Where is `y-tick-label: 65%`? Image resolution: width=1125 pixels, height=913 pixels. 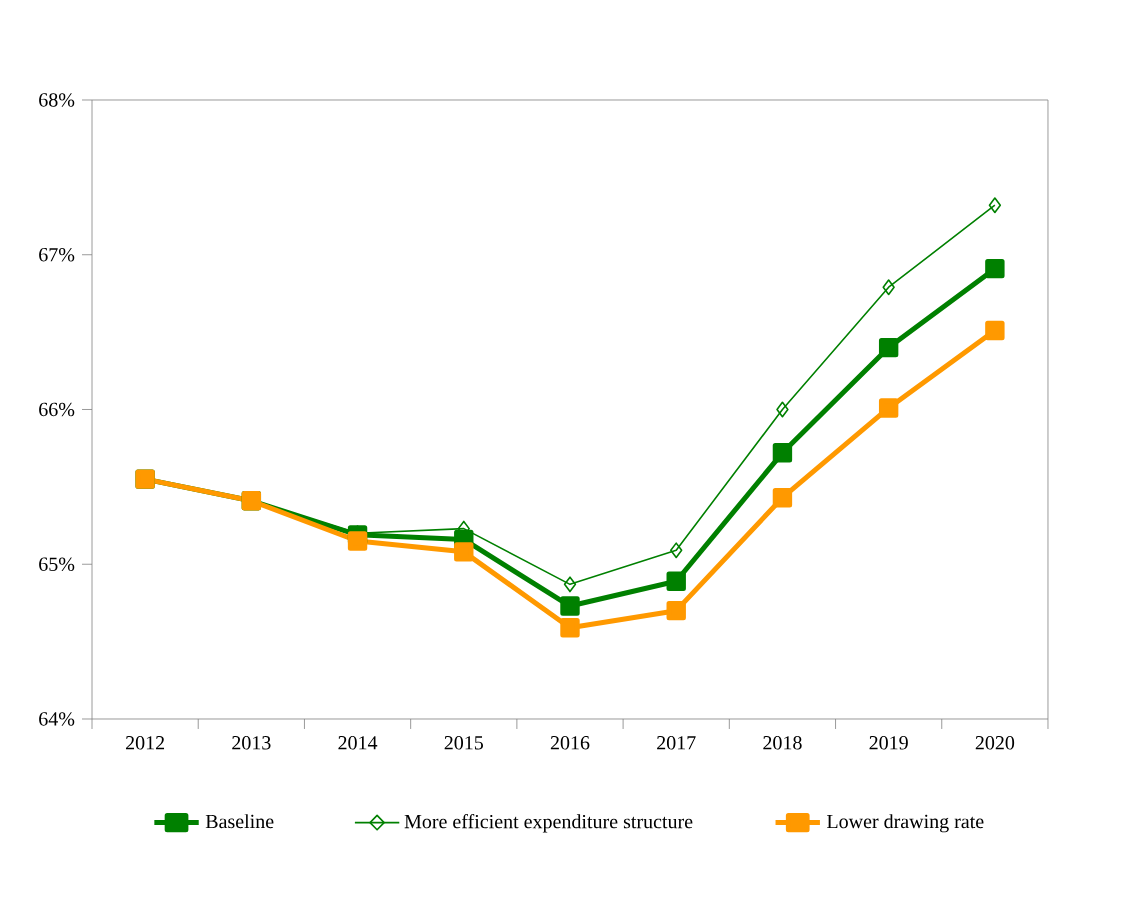 y-tick-label: 65% is located at coordinates (57, 564).